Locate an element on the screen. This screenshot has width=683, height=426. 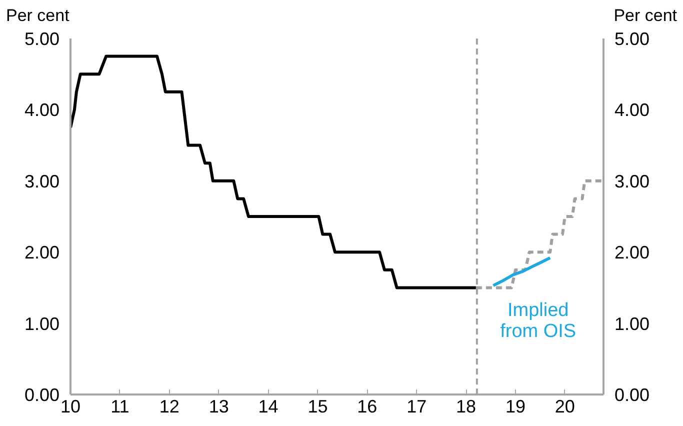
x-tick-label: 12 is located at coordinates (169, 406).